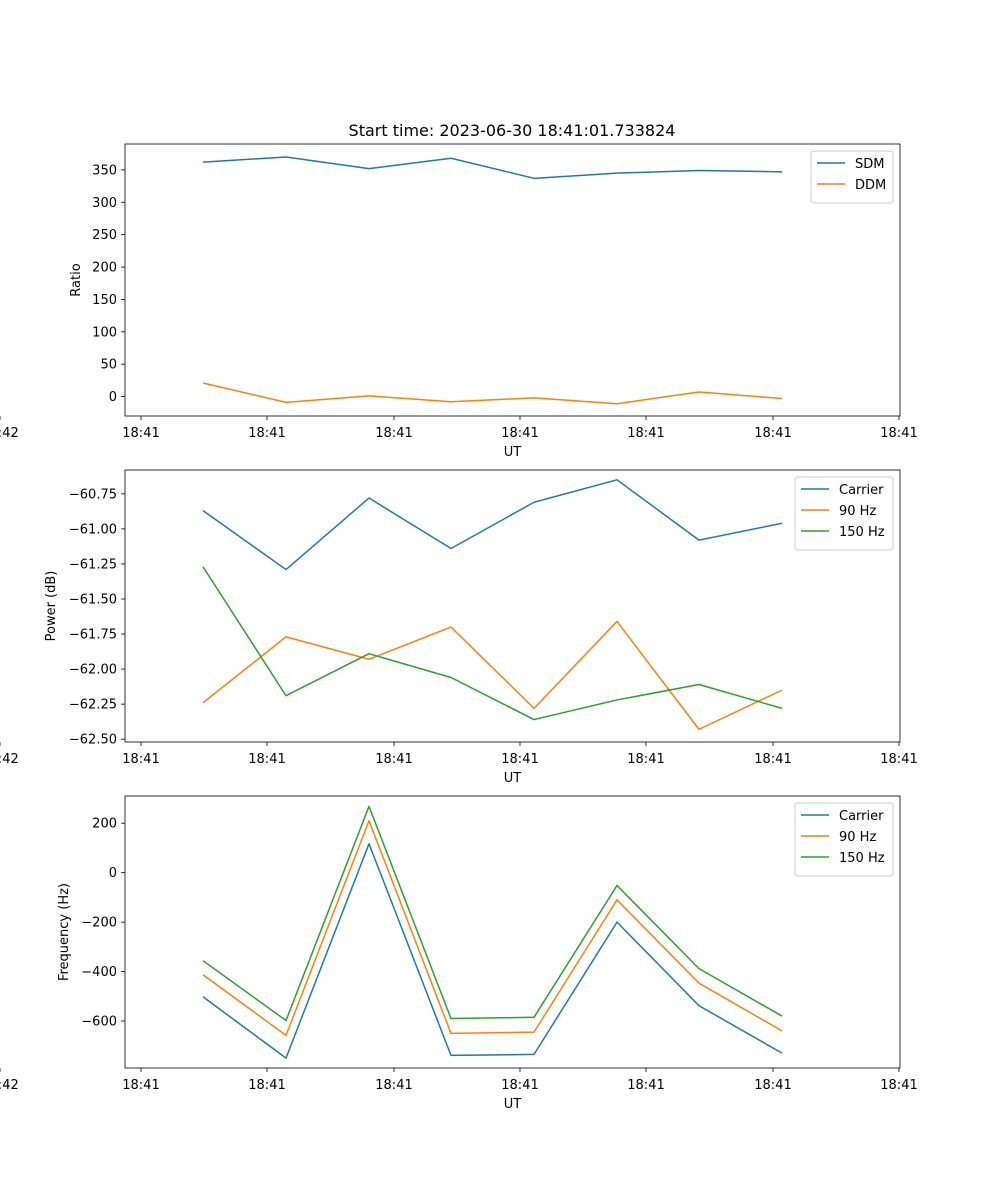  Describe the element at coordinates (51, 606) in the screenshot. I see `y-axis-label: Power (dB)` at that location.